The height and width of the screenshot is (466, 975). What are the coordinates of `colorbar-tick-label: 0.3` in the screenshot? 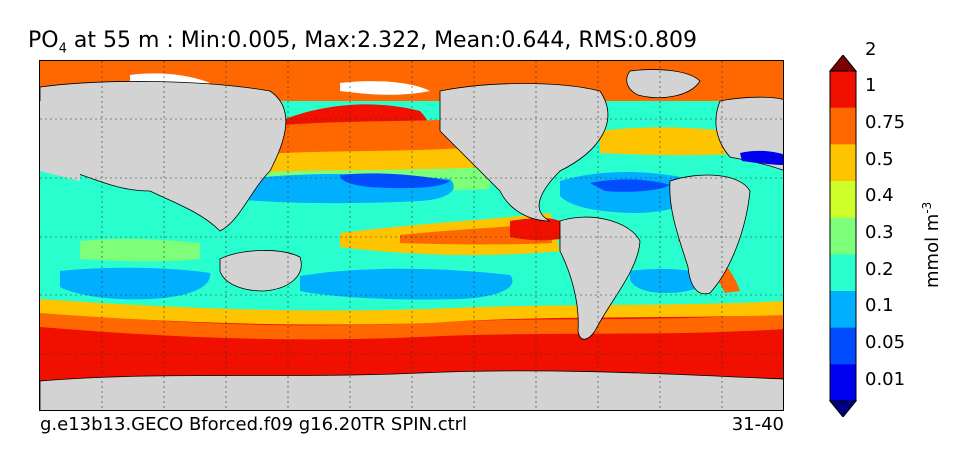 It's located at (879, 232).